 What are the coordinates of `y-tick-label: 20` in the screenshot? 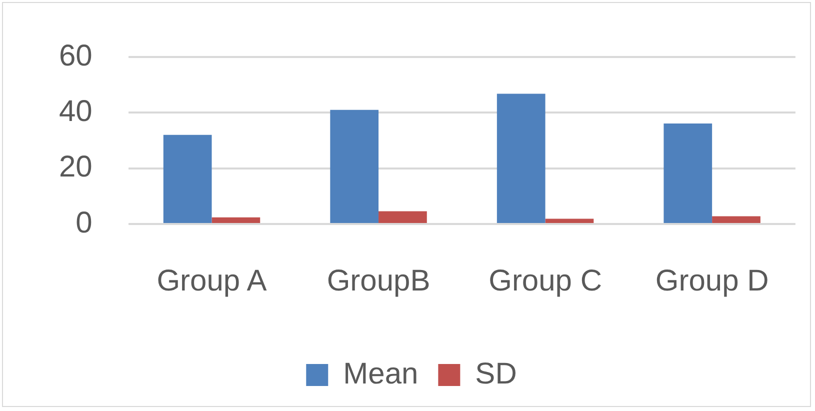 It's located at (75, 167).